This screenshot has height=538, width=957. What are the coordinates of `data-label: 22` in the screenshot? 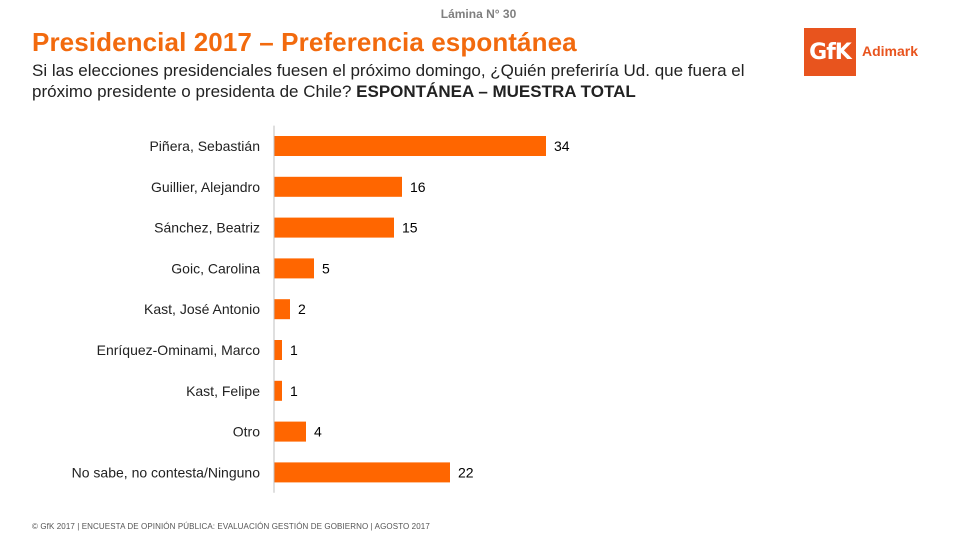 It's located at (466, 472).